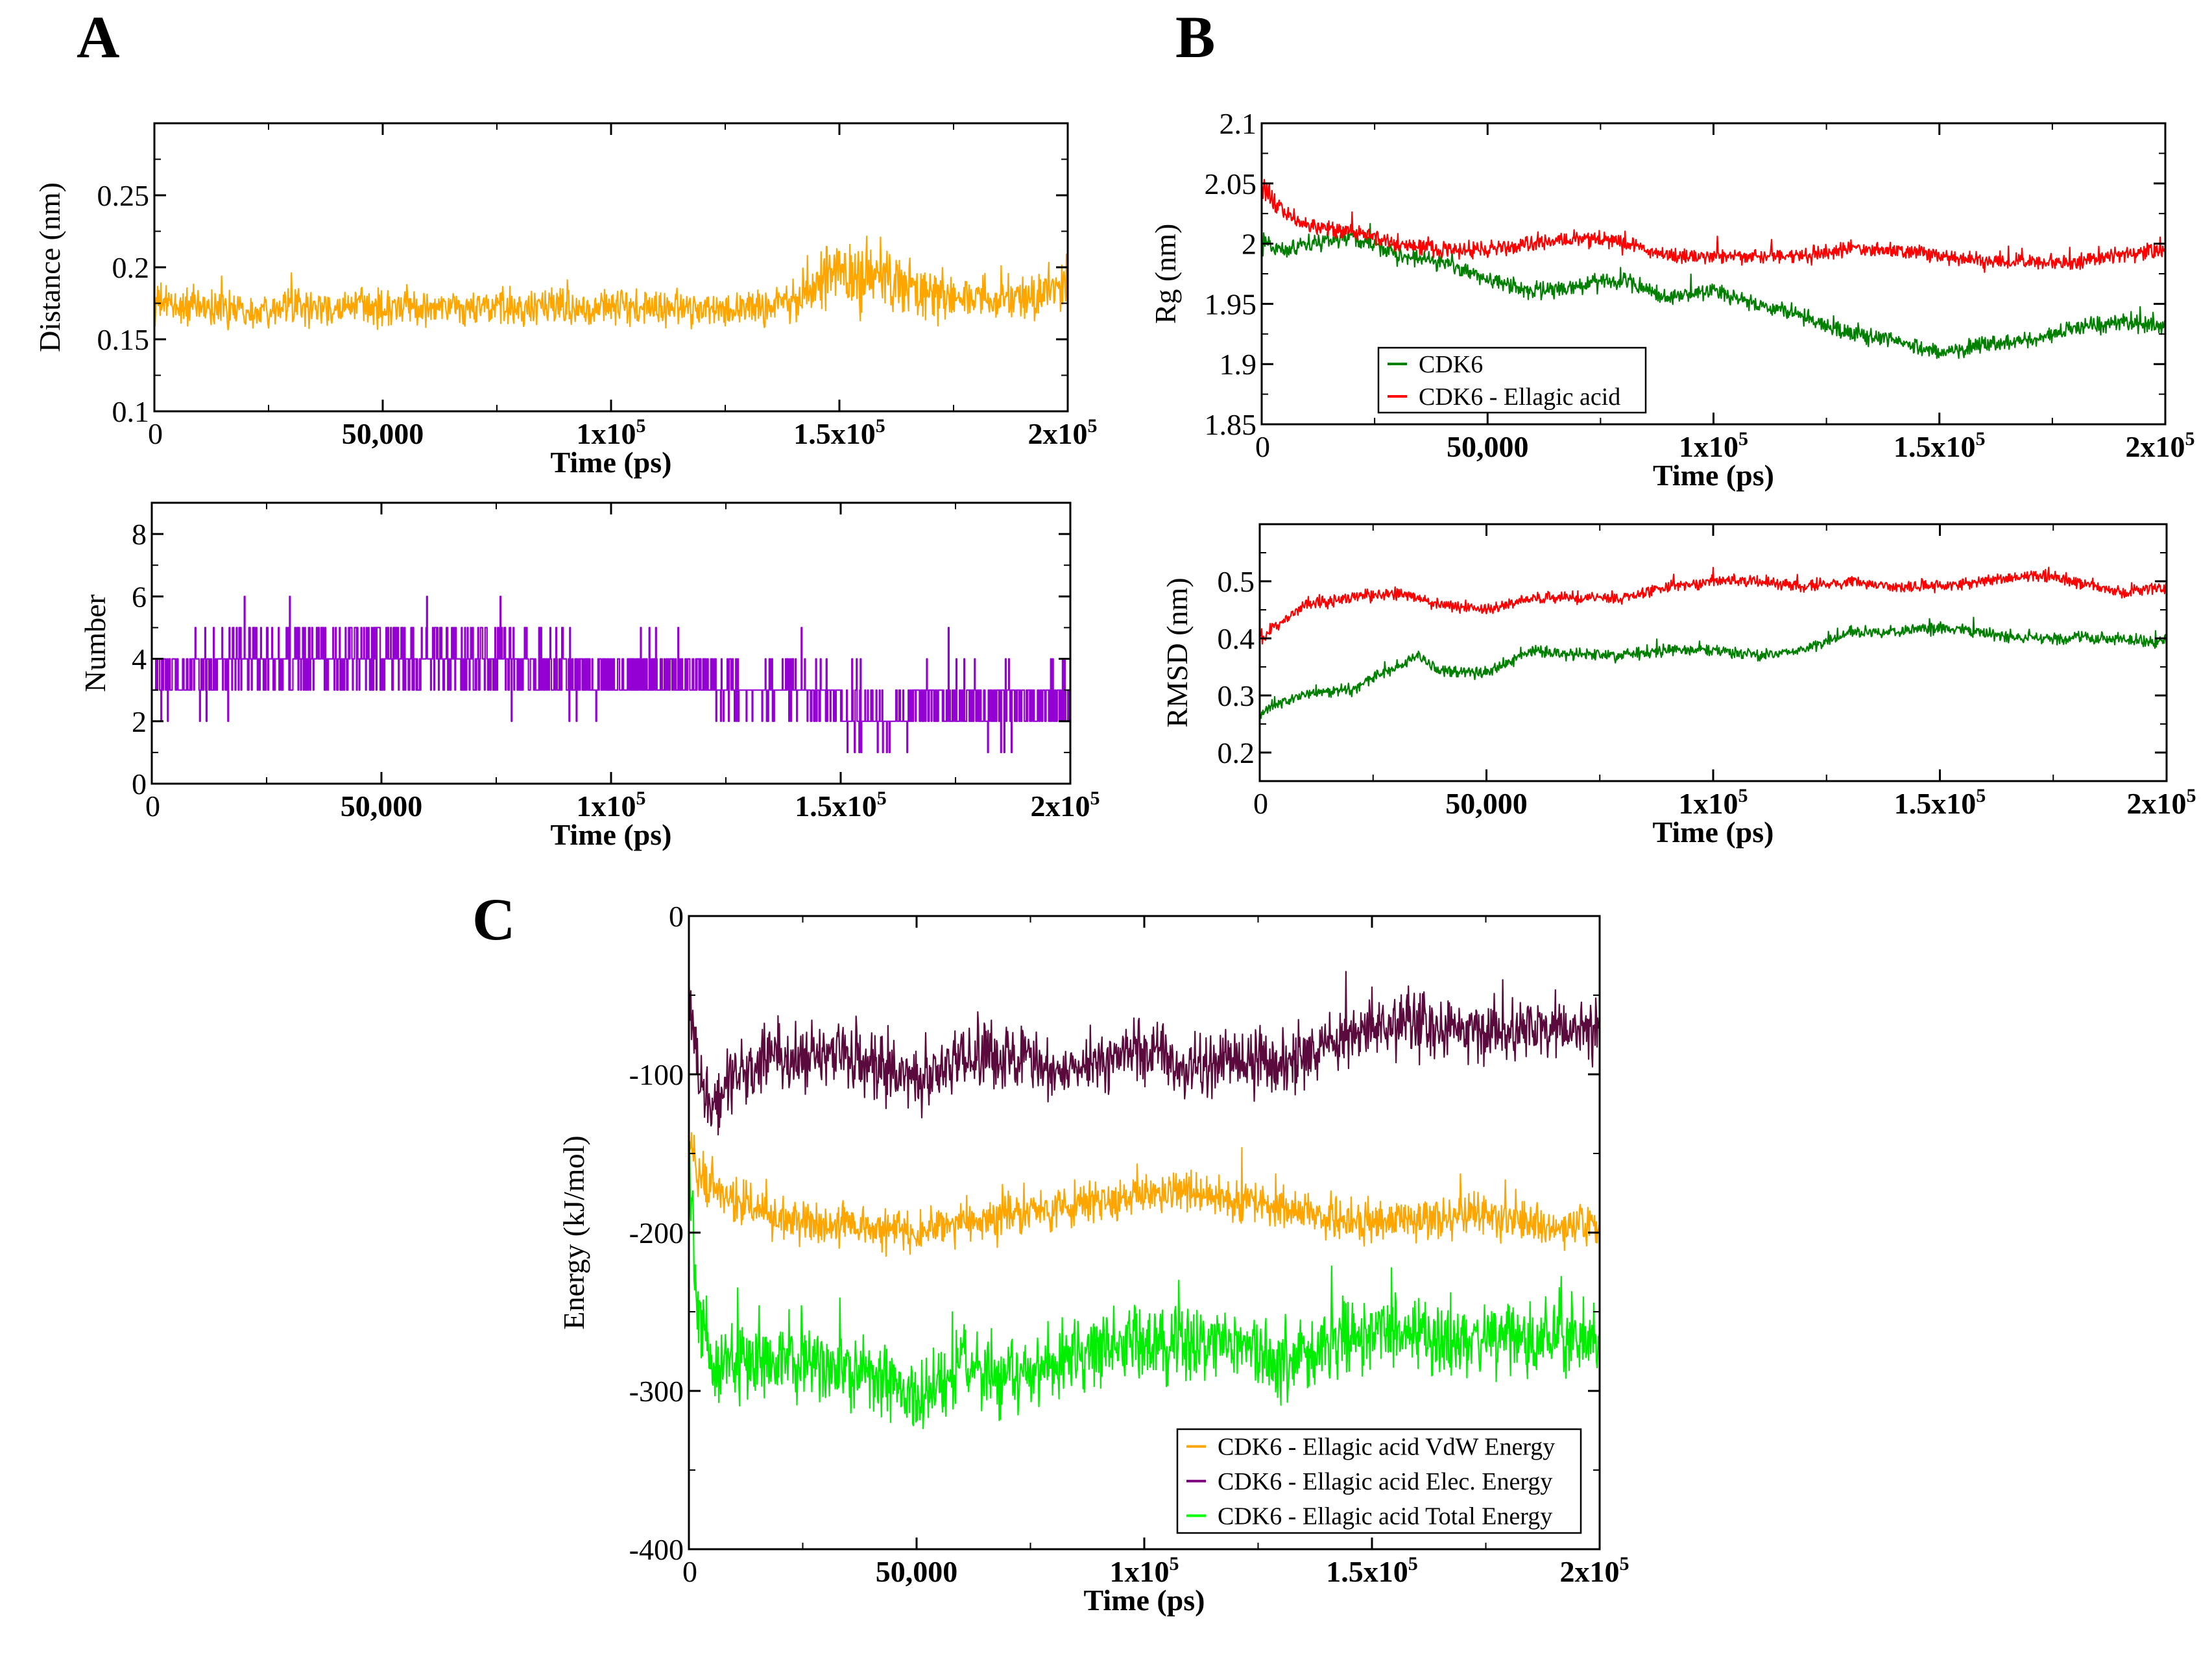  What do you see at coordinates (1236, 581) in the screenshot?
I see `y-tick-label: 0.5` at bounding box center [1236, 581].